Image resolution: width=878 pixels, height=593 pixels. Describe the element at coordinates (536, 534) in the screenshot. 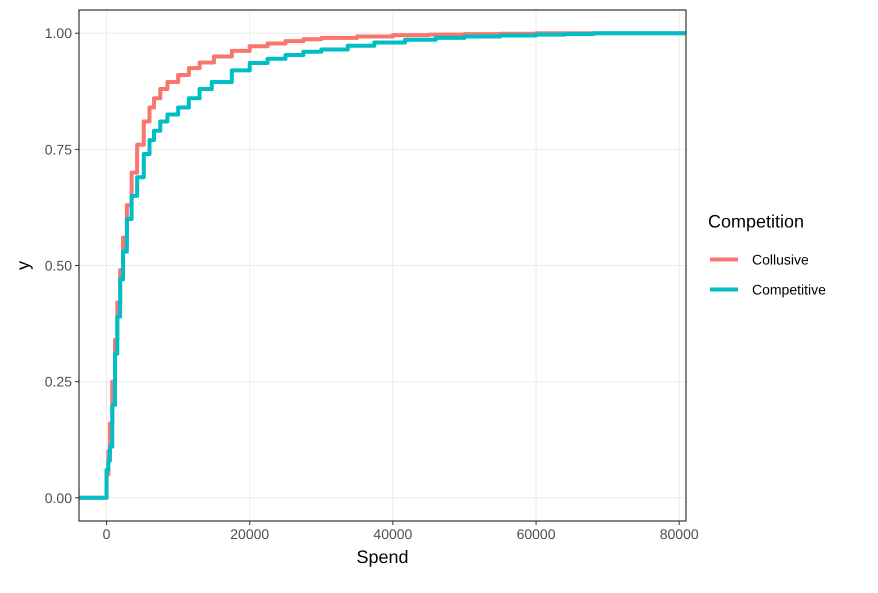

I see `x-tick-label: 60000` at that location.